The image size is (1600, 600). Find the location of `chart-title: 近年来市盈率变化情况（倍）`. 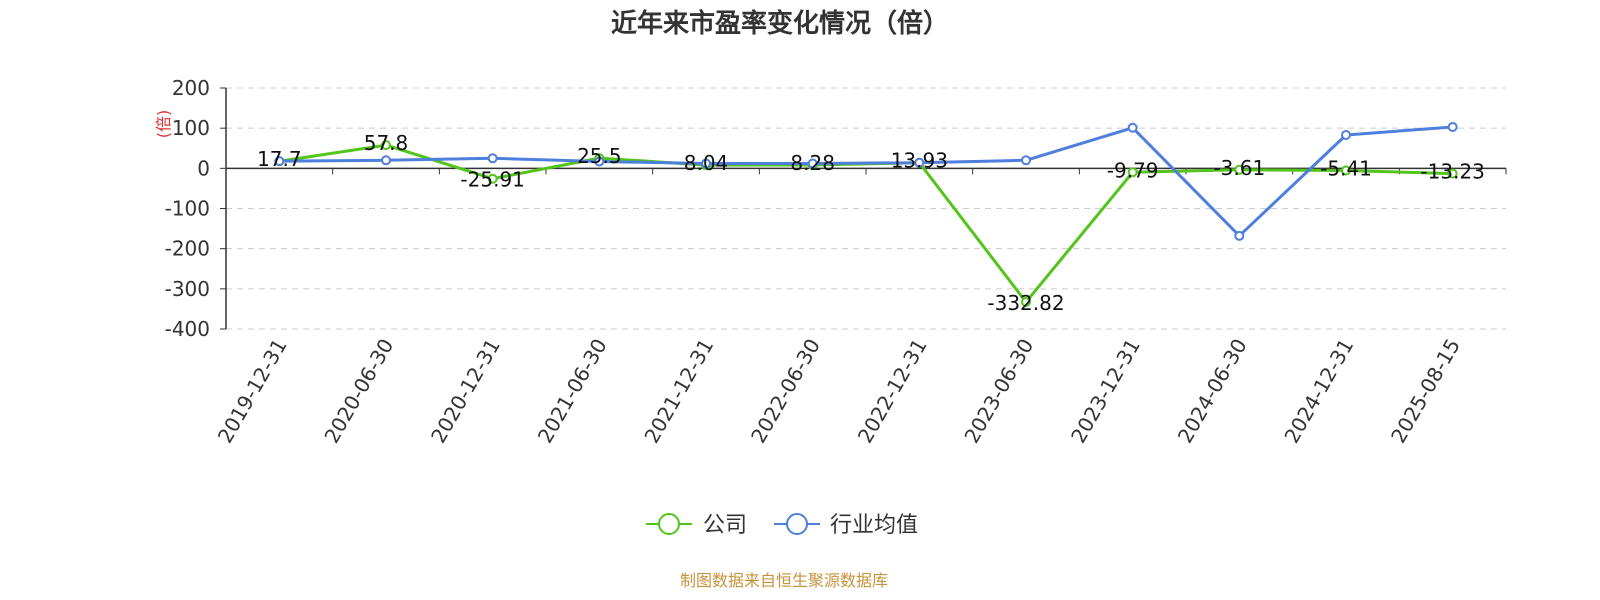

chart-title: 近年来市盈率变化情况（倍） is located at coordinates (780, 23).